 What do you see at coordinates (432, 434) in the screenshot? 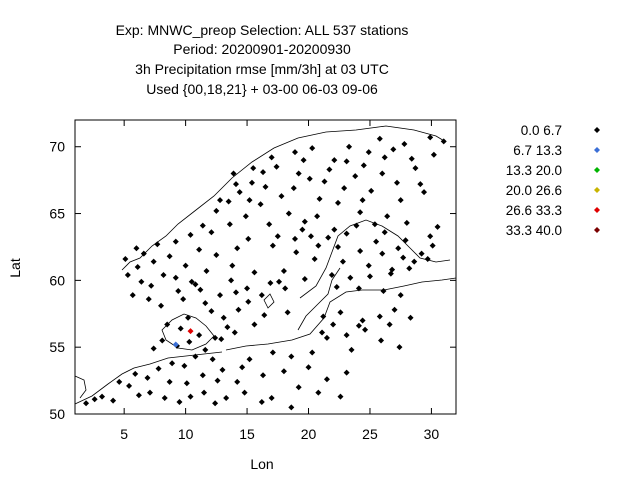
I see `x-tick-label: 30` at bounding box center [432, 434].